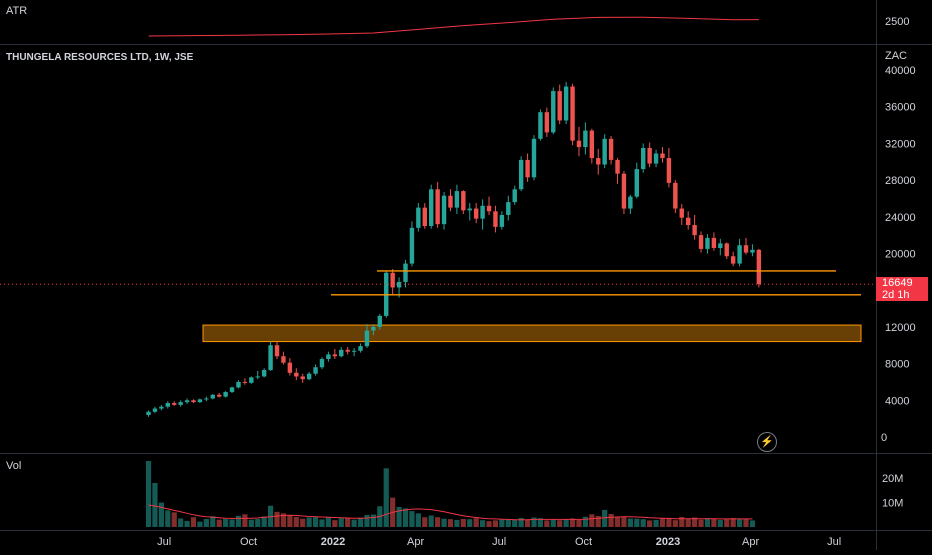  I want to click on volume-tick: 20M, so click(892, 479).